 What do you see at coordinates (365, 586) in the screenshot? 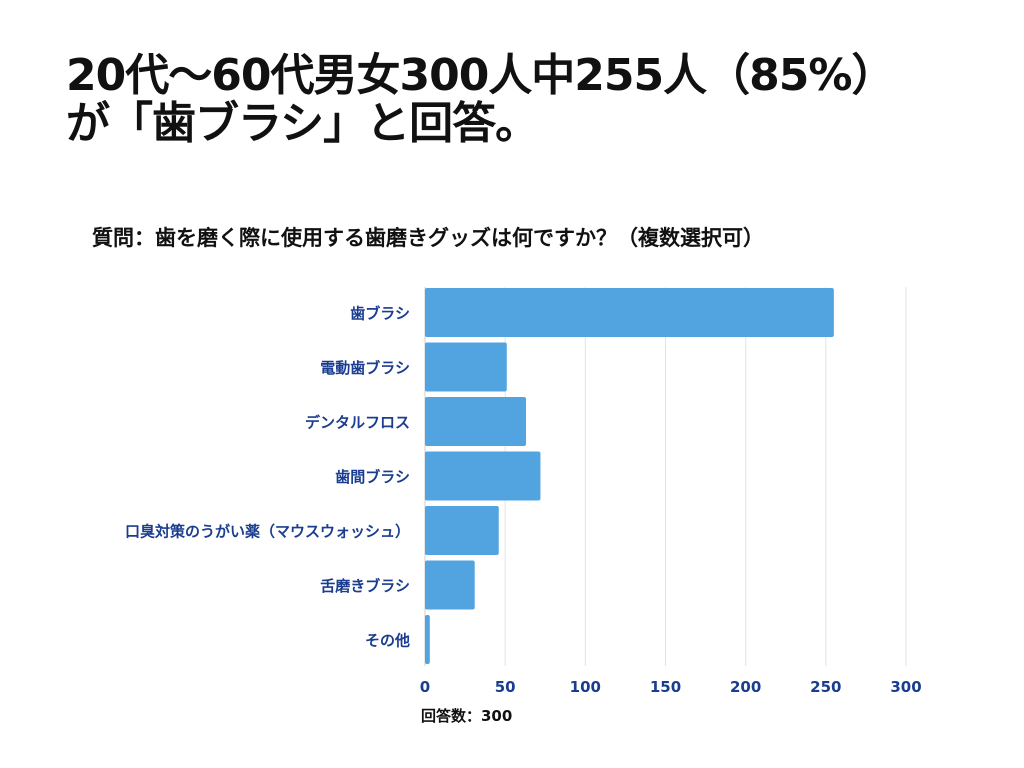
I see `category-label: 舌磨きブラシ` at bounding box center [365, 586].